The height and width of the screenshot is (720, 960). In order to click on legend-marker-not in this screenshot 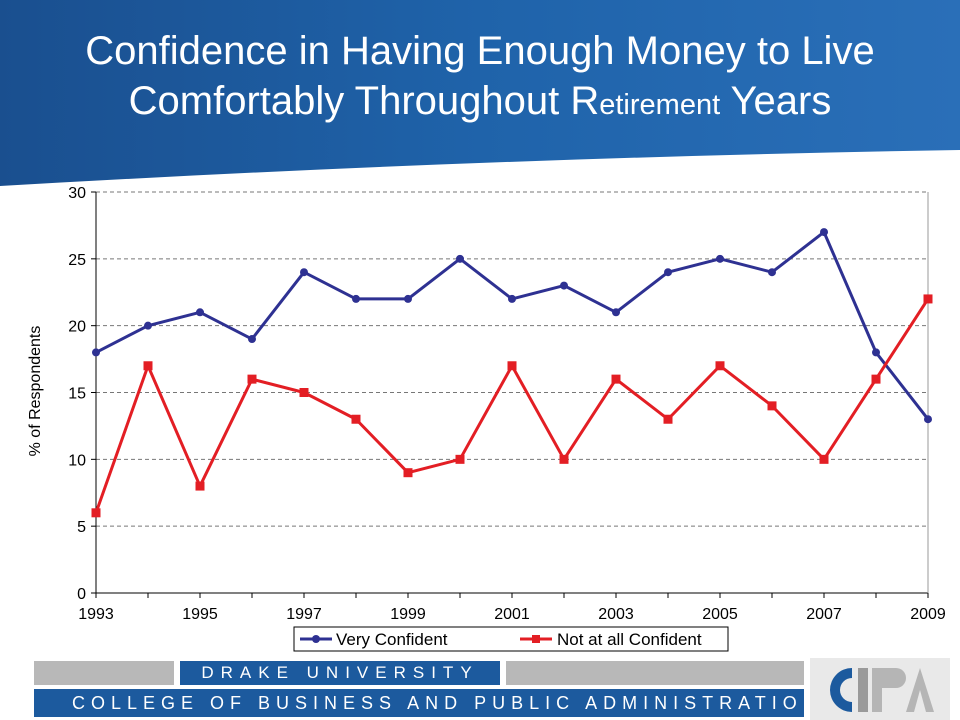, I will do `click(536, 639)`.